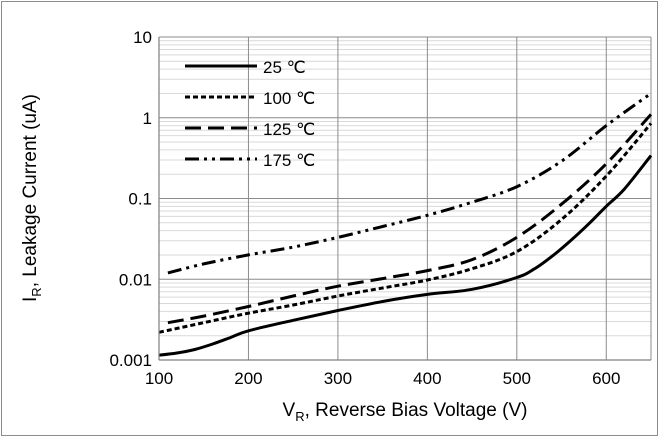  I want to click on x-tick-label: 600, so click(606, 378).